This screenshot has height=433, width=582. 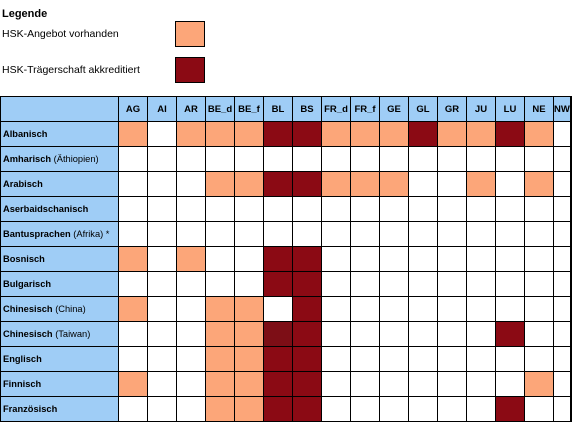 I want to click on row-label: Bantusprachen (Afrika) *, so click(x=59, y=234).